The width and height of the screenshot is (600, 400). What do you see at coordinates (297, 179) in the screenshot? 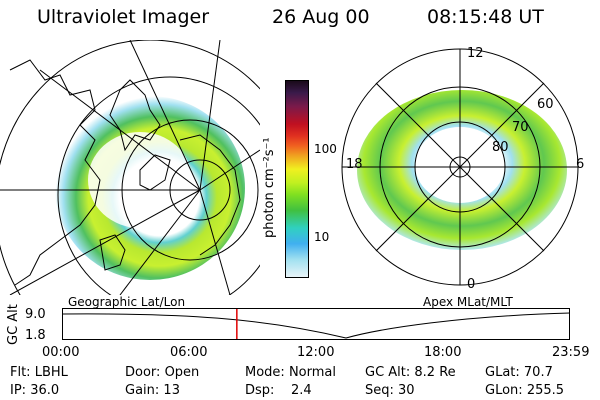
I see `colorbar` at bounding box center [297, 179].